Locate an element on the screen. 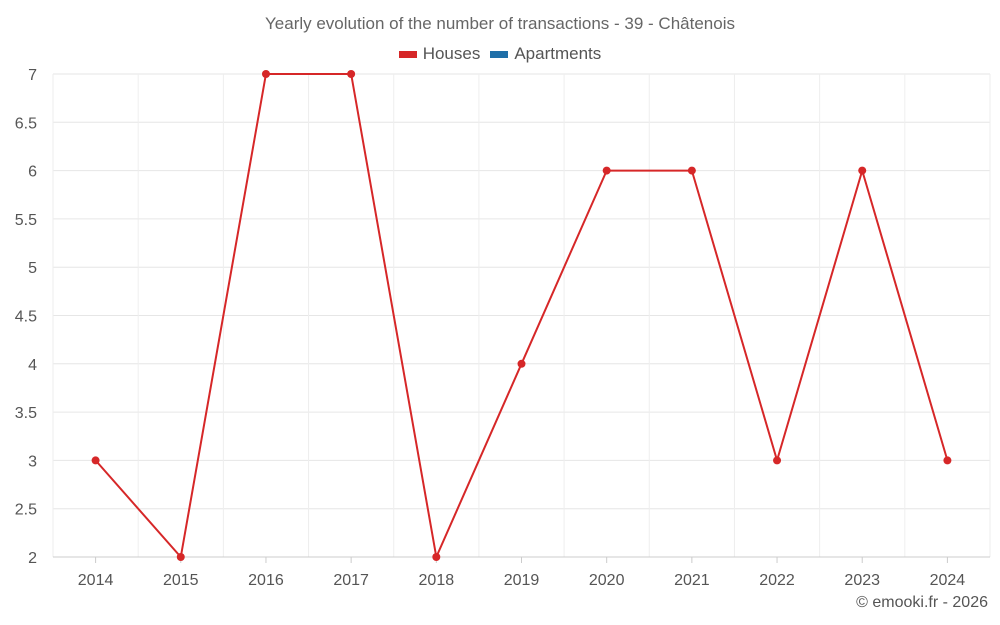  credit-text: © emooki.fr - 2026 is located at coordinates (922, 602).